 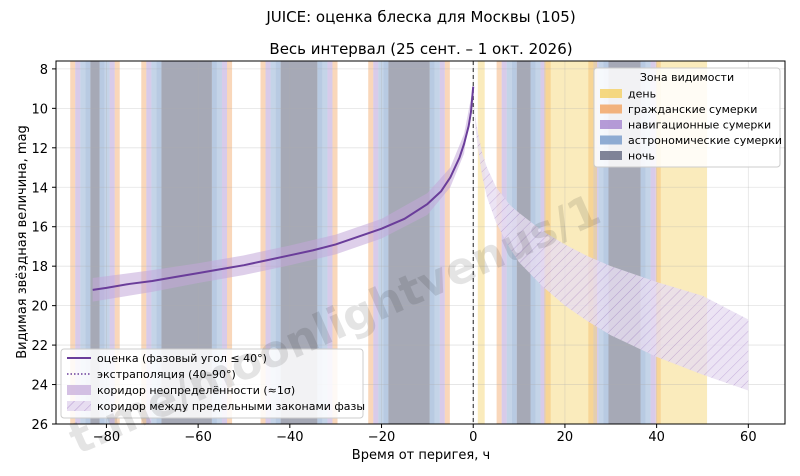 What do you see at coordinates (22, 242) in the screenshot?
I see `y-axis-label: Видимая звёздная величина, mag` at bounding box center [22, 242].